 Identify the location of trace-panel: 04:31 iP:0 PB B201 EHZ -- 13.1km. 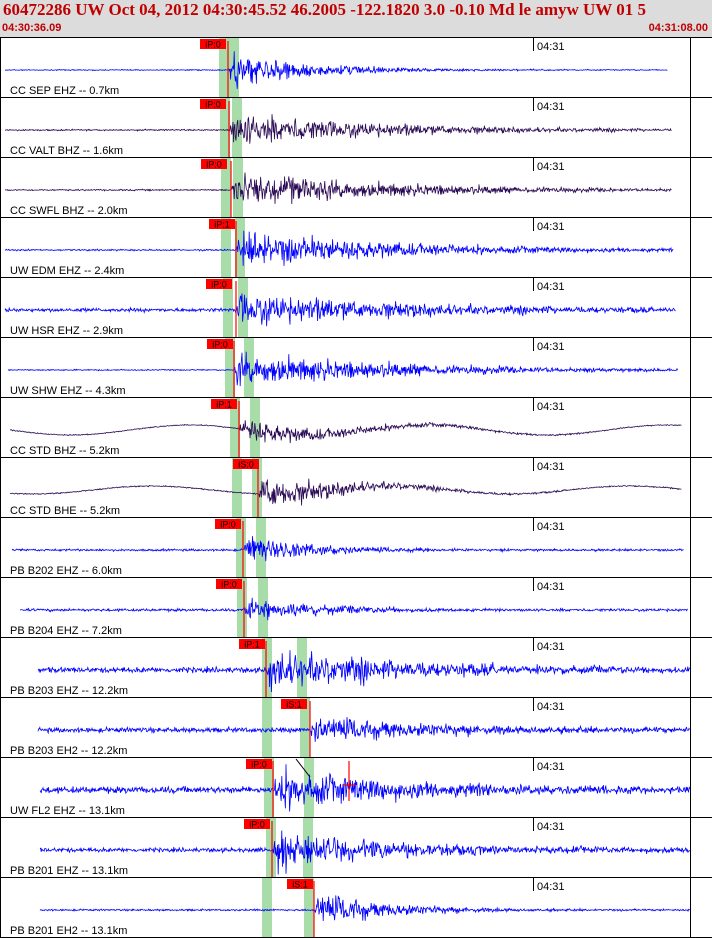
(356, 847).